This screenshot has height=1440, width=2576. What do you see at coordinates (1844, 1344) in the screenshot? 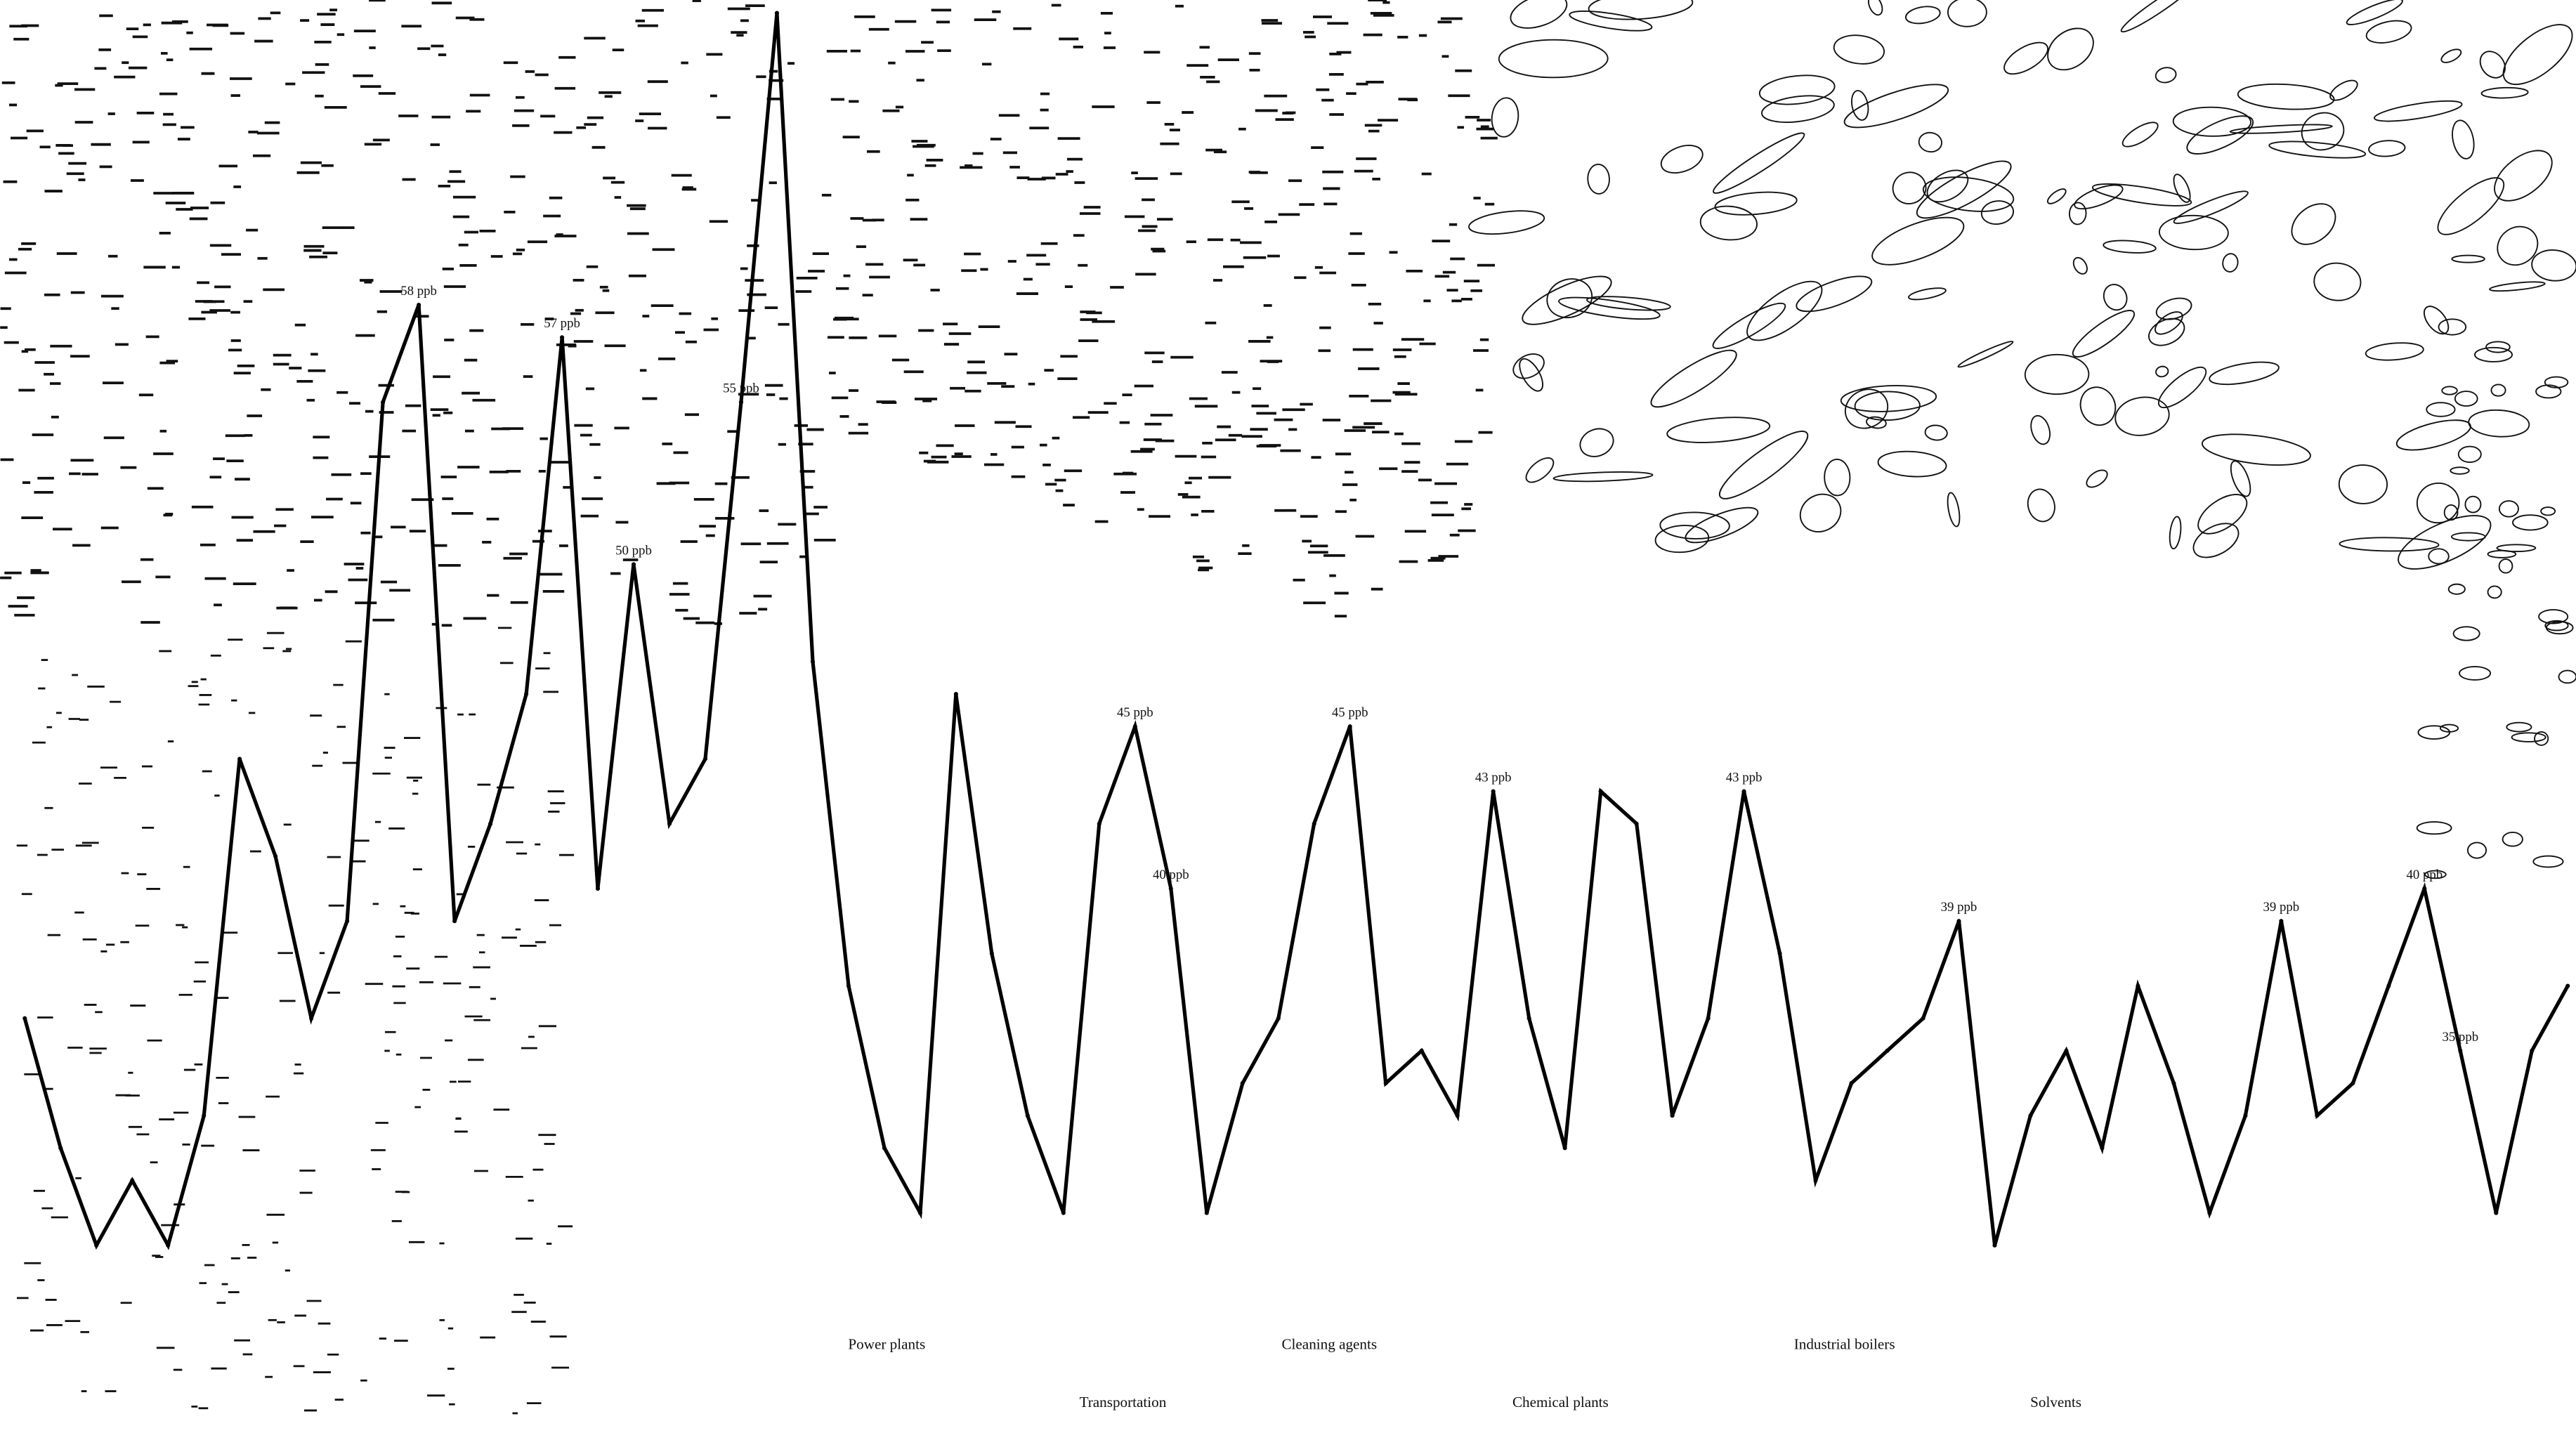
I see `source-label: Industrial boilers` at bounding box center [1844, 1344].